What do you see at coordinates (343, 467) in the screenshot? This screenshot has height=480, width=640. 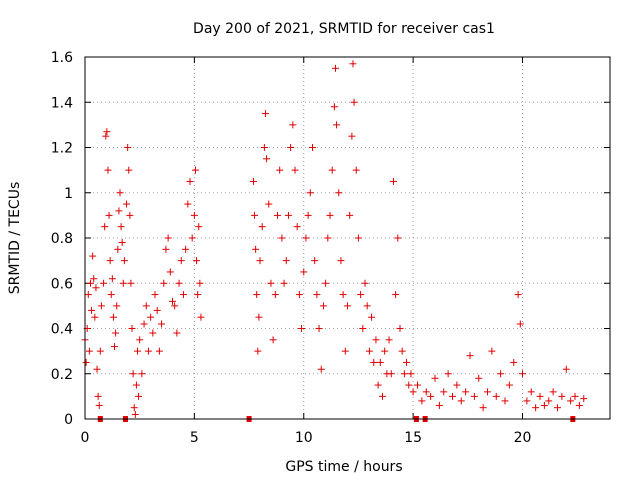 I see `x-axis-label: GPS time / hours` at bounding box center [343, 467].